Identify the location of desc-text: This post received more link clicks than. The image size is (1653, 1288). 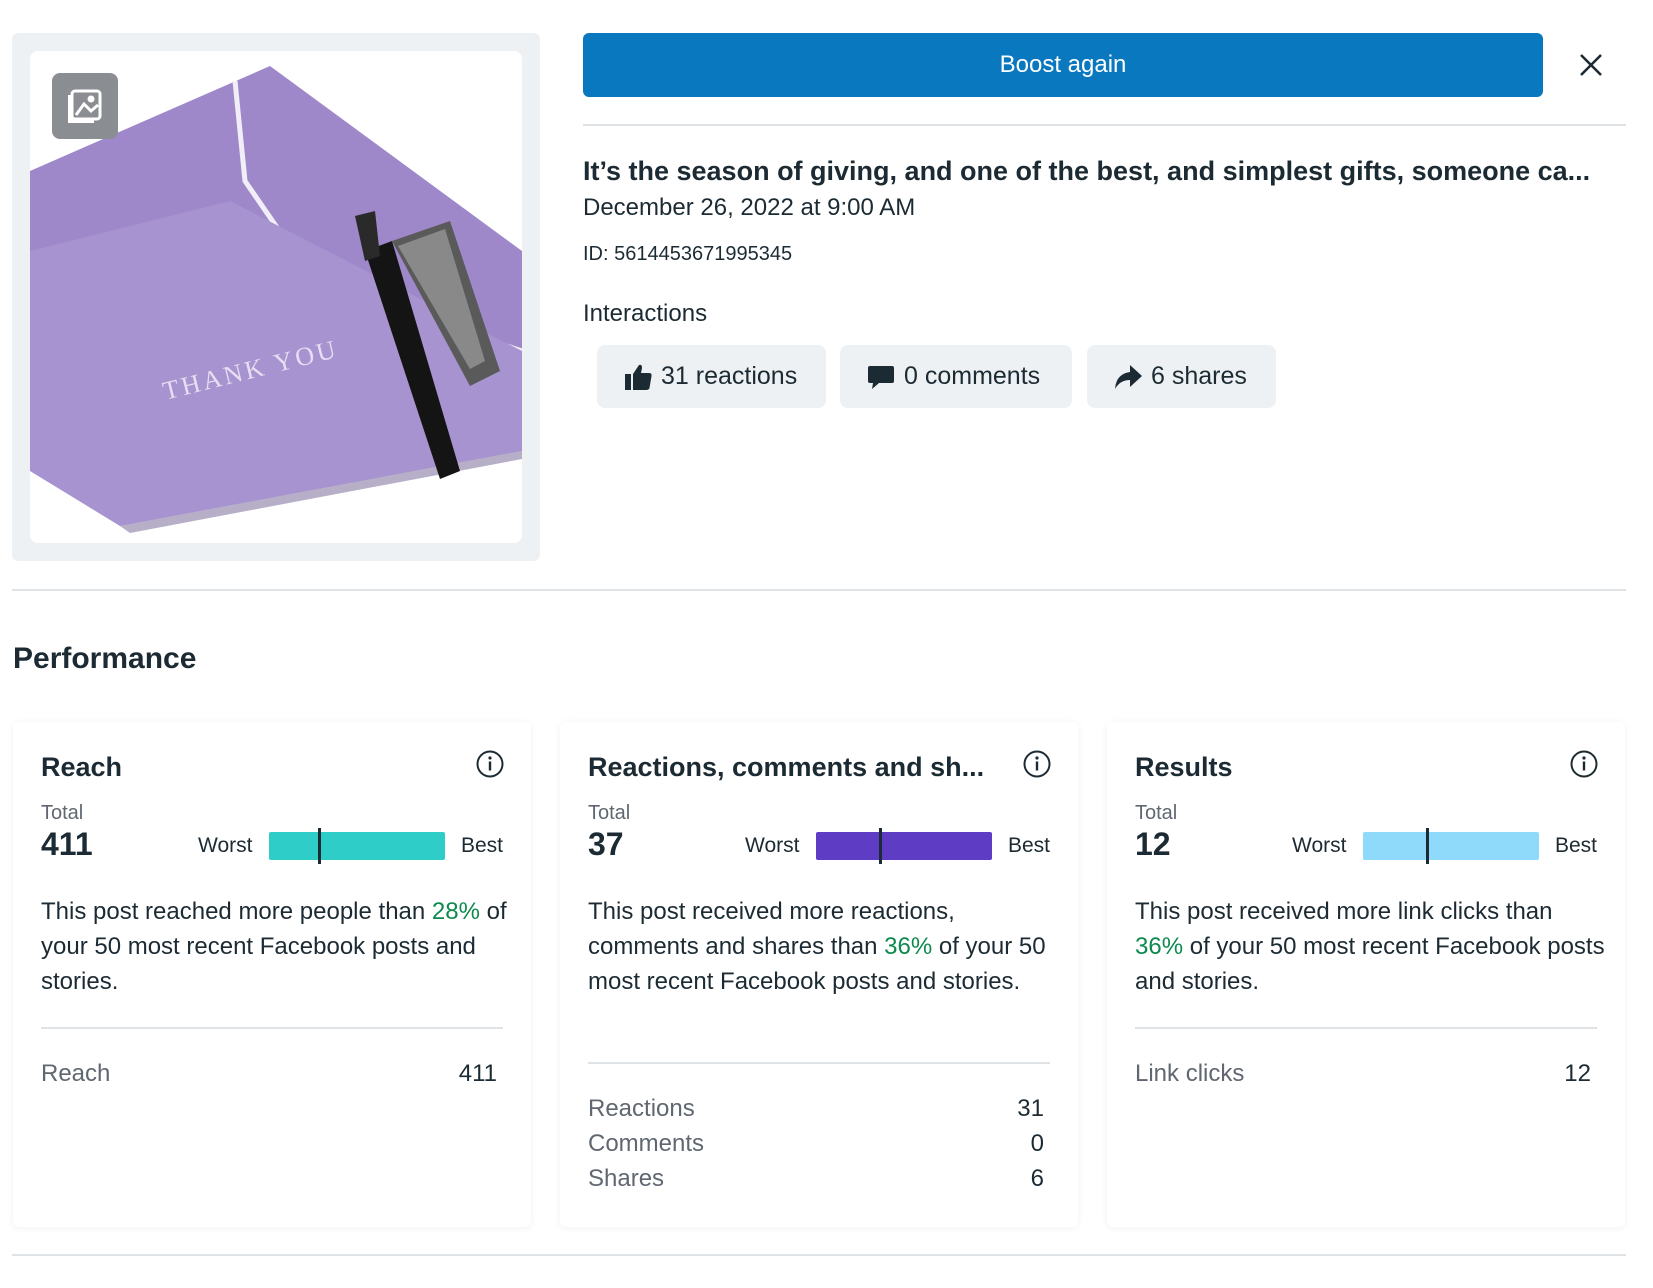
(1344, 911).